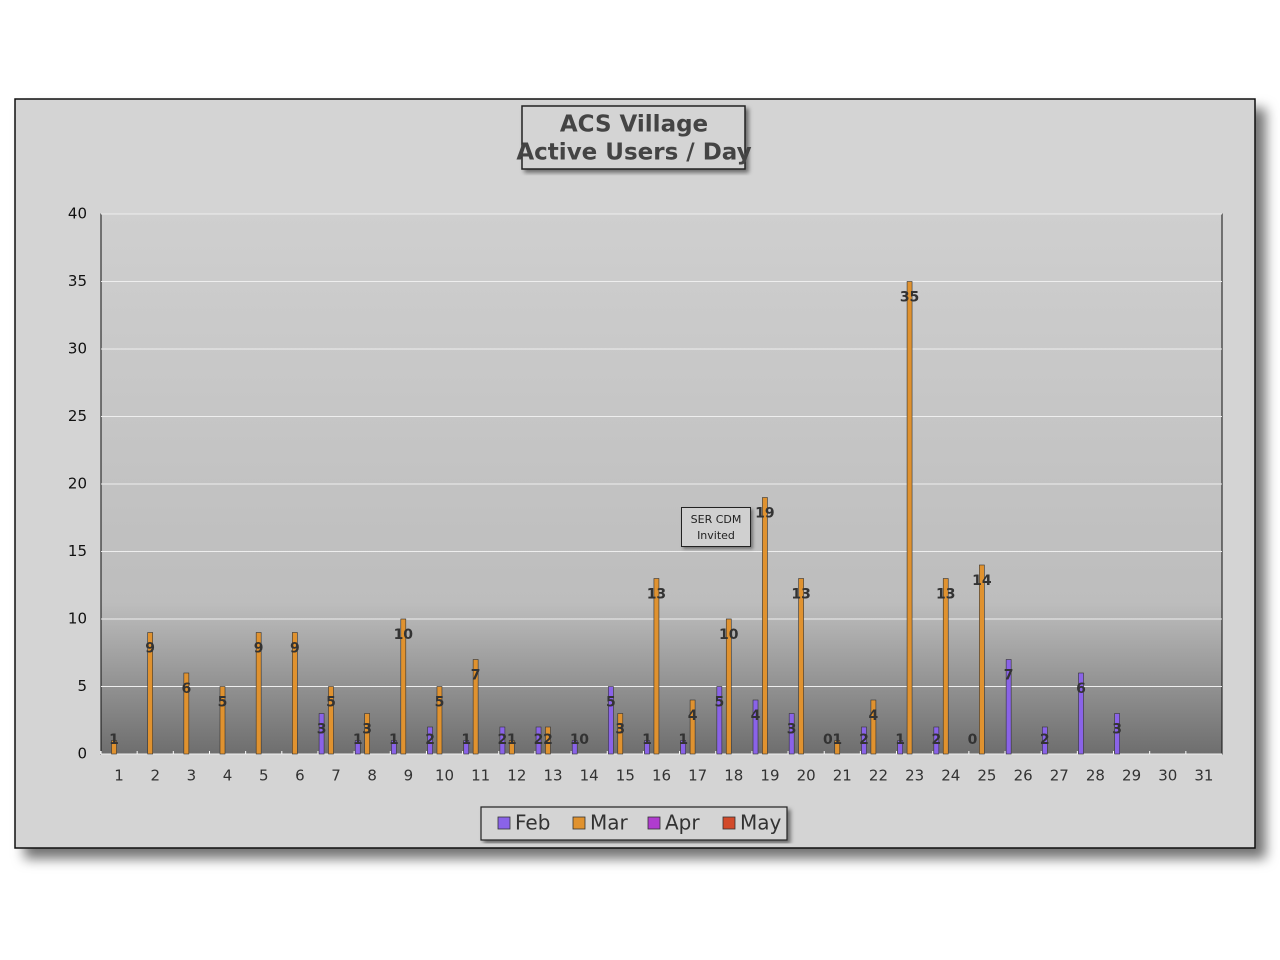 This screenshot has height=960, width=1280. I want to click on chart-title: Active Users / Day, so click(633, 153).